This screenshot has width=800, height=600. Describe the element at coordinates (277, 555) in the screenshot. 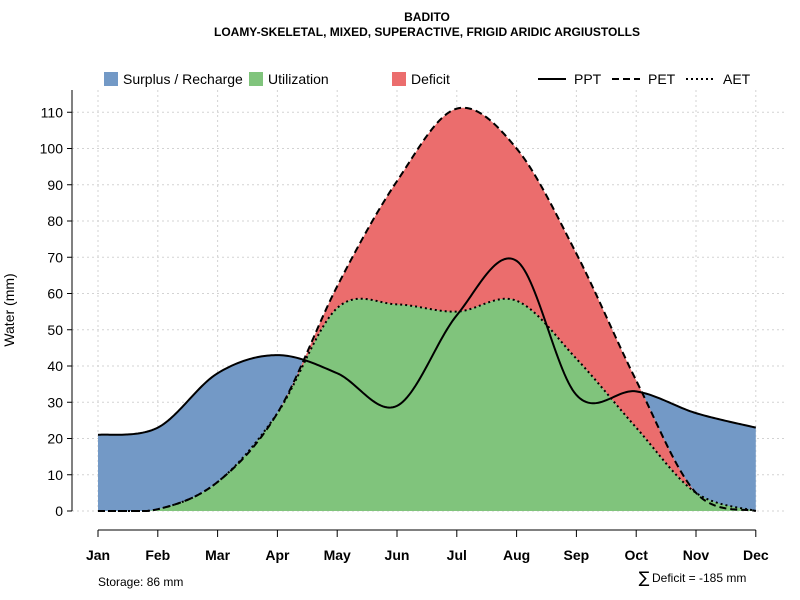

I see `x-tick-label-apr: Apr` at that location.